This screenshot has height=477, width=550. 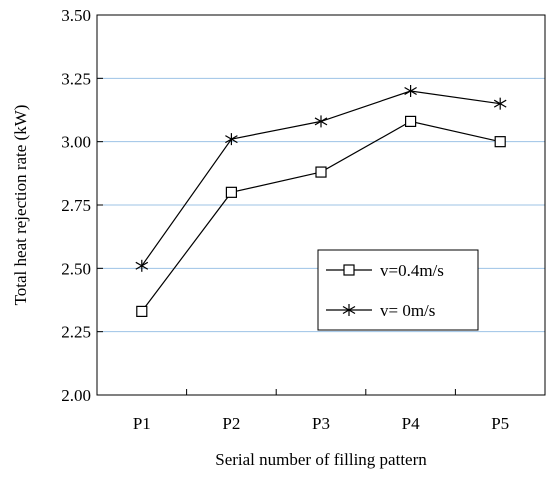 I want to click on legend: v=0.4m/s v= 0m/s, so click(x=398, y=290).